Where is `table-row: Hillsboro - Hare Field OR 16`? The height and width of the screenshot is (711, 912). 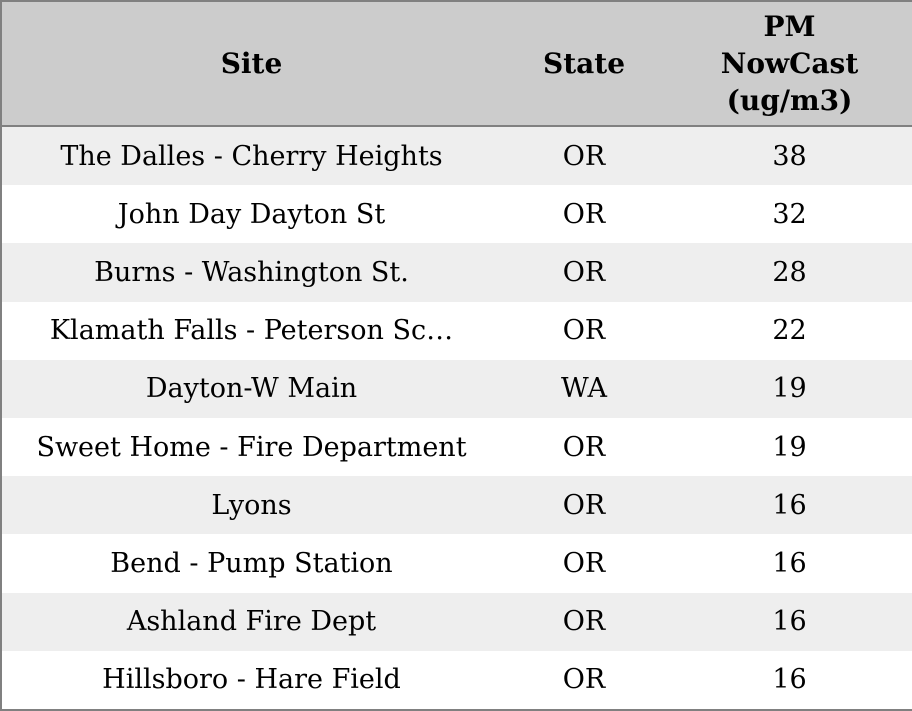 table-row: Hillsboro - Hare Field OR 16 is located at coordinates (456, 680).